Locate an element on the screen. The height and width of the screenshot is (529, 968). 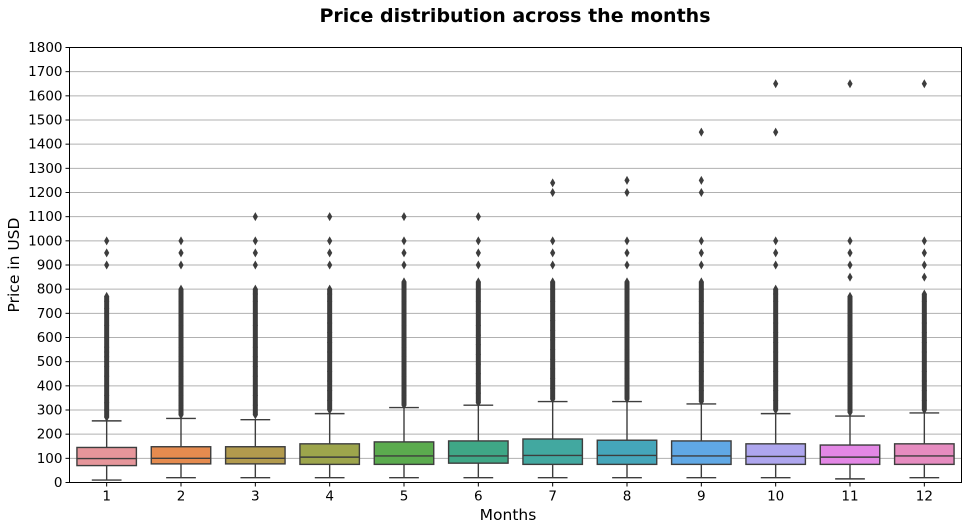
y-tick-label: 1400 is located at coordinates (45, 145).